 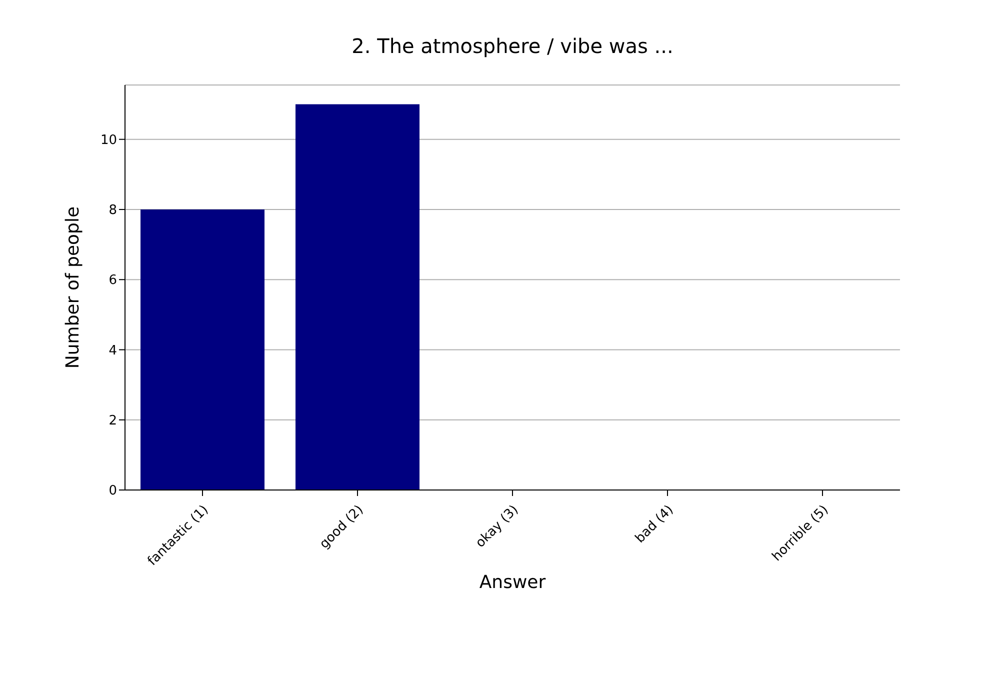 What do you see at coordinates (73, 287) in the screenshot?
I see `y-axis-title: Number of people` at bounding box center [73, 287].